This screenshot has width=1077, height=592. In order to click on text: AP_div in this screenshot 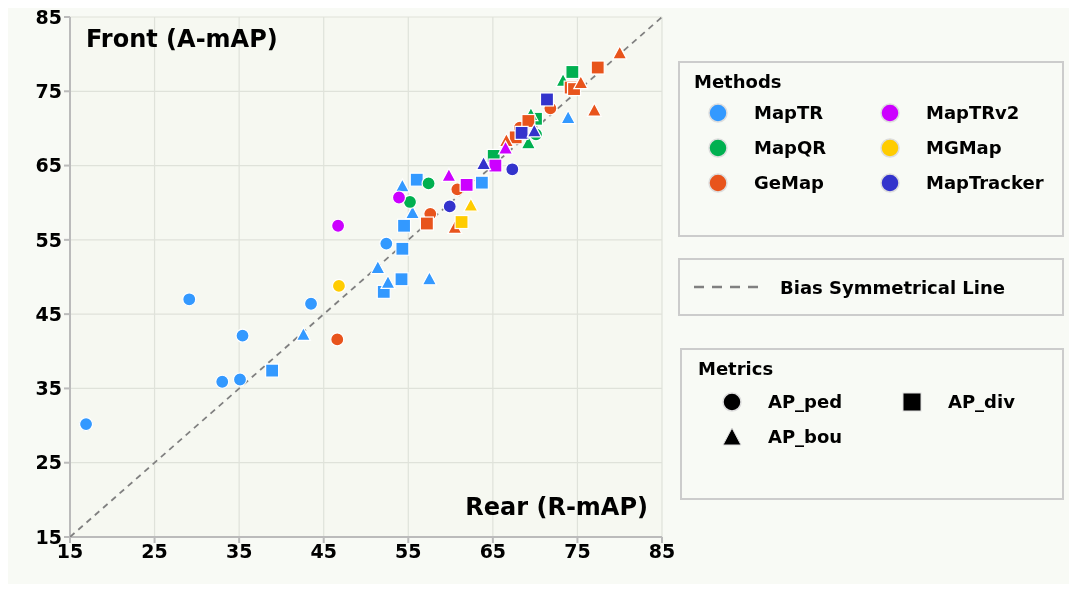, I will do `click(981, 401)`.